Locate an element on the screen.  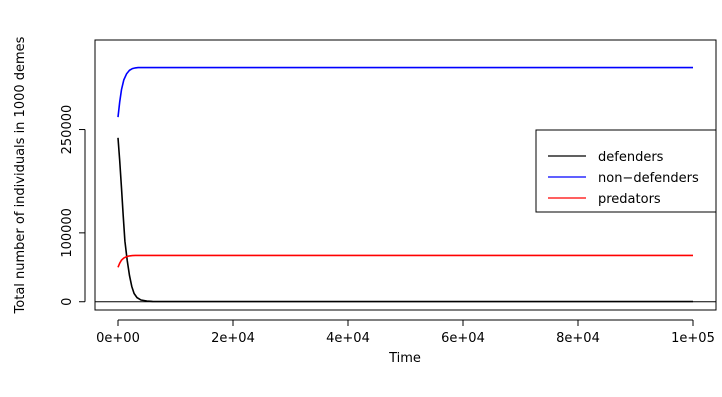
x-tick-label: 0e+00 is located at coordinates (118, 338).